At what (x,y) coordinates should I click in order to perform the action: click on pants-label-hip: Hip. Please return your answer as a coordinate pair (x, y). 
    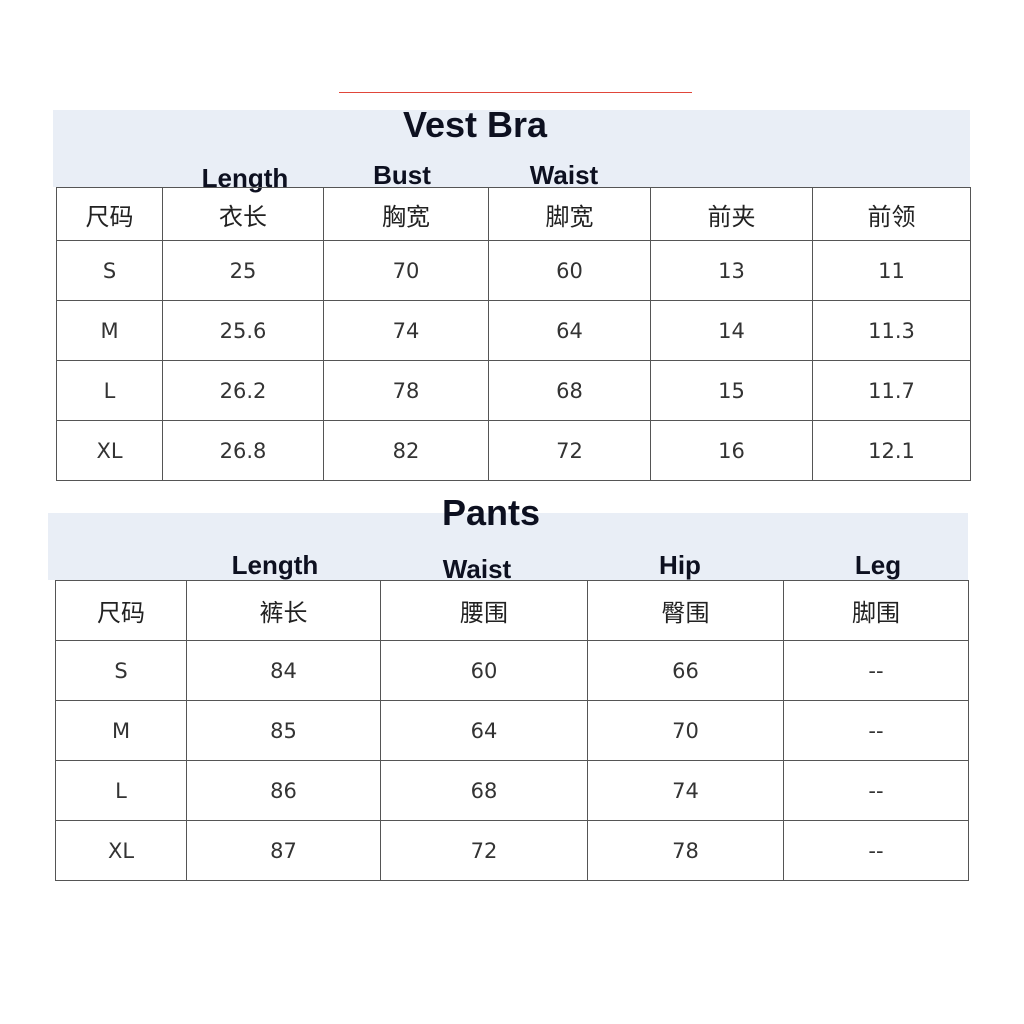
    Looking at the image, I should click on (680, 565).